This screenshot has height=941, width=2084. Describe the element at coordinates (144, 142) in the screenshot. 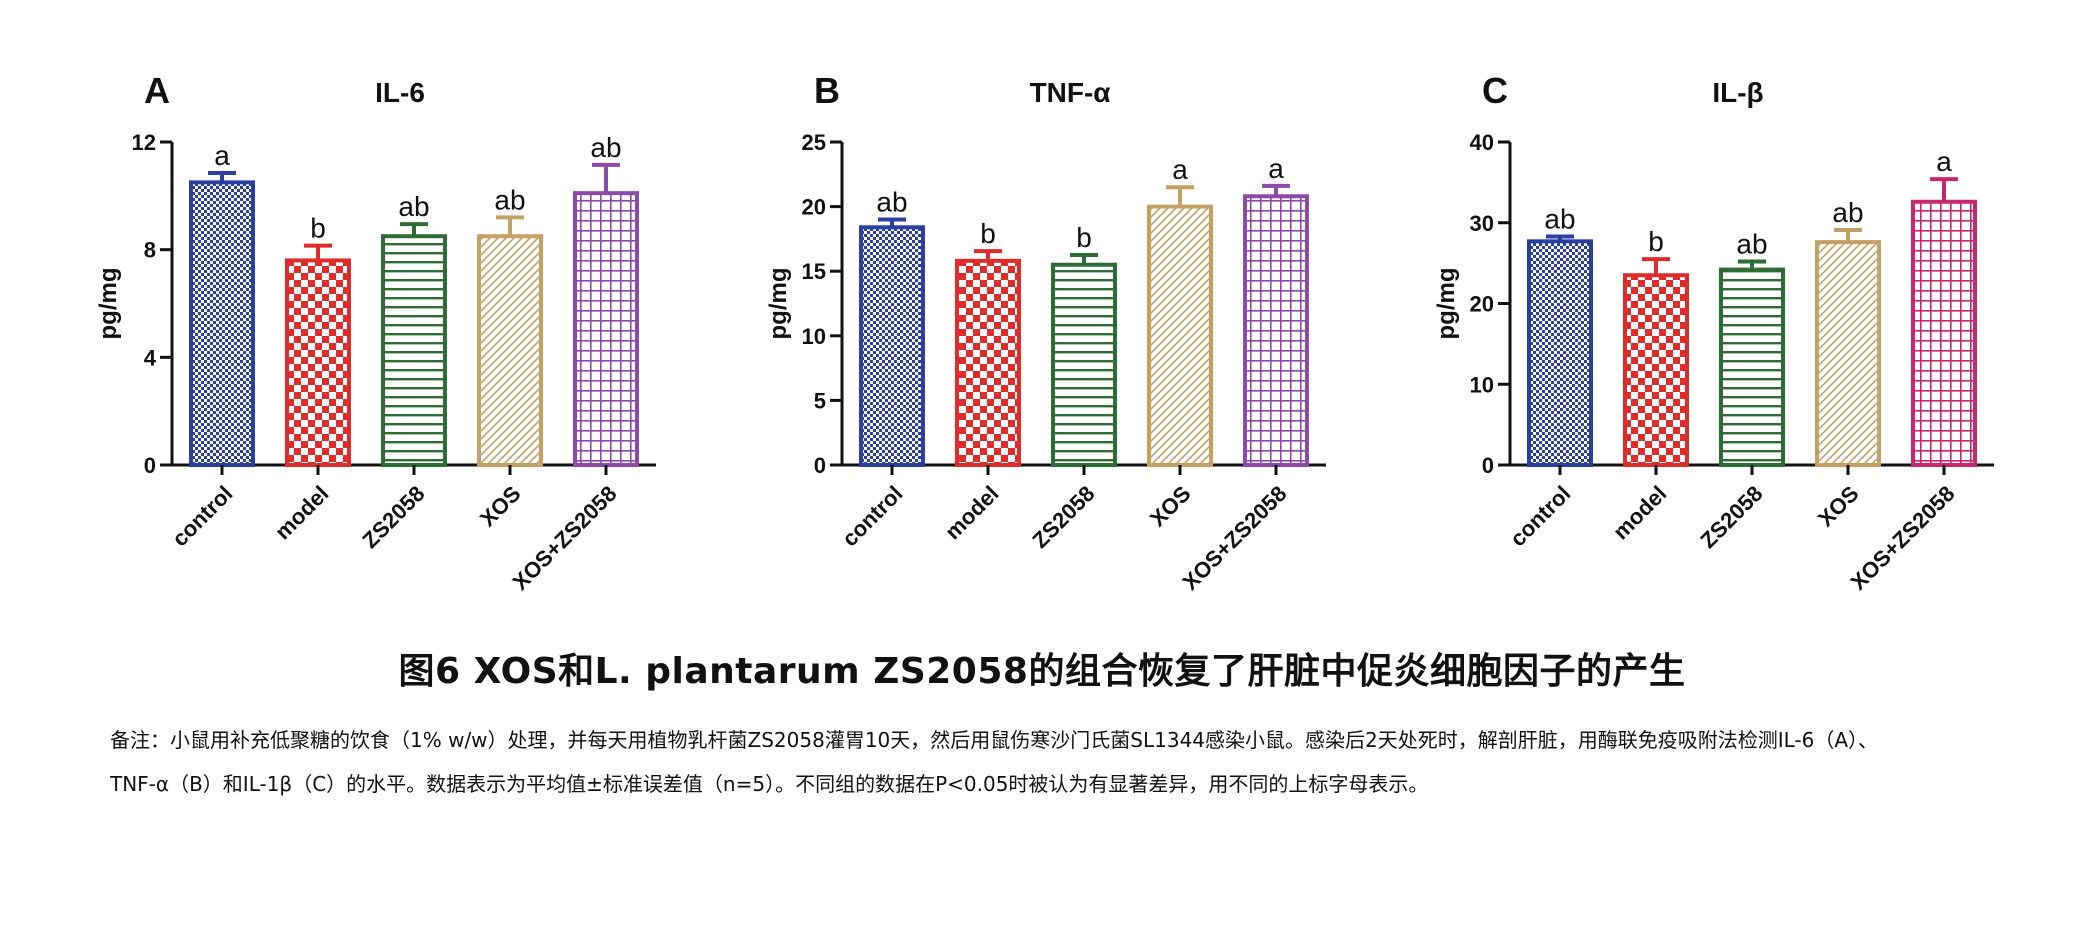

I see `y-tick-label: 12` at that location.